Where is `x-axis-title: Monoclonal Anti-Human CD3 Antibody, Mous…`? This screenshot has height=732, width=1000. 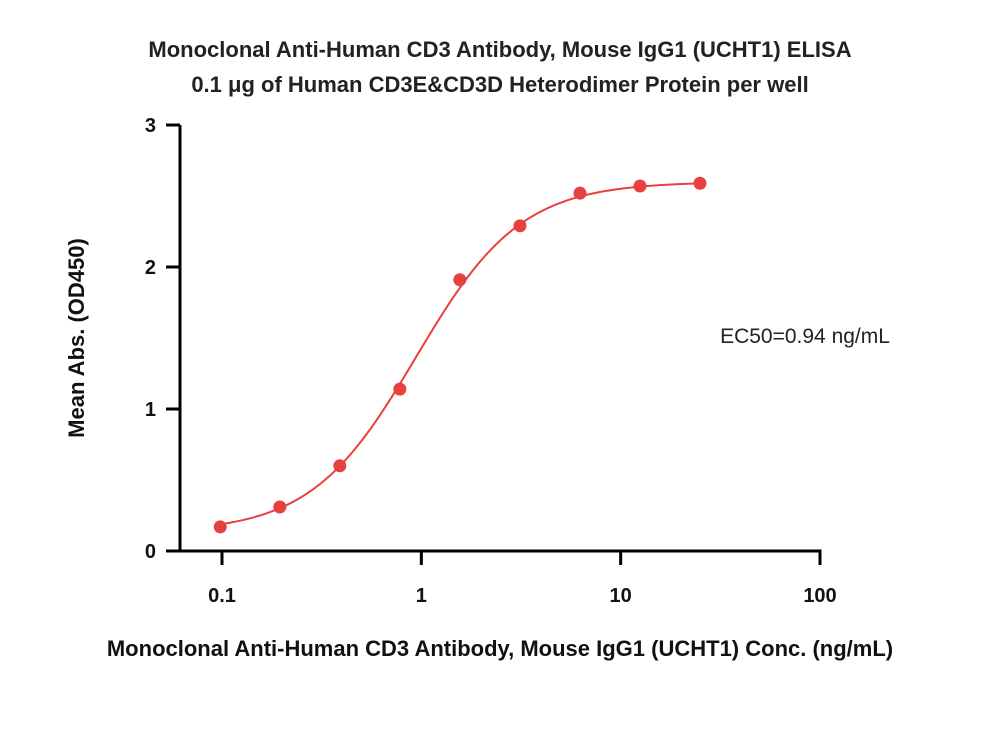
x-axis-title: Monoclonal Anti-Human CD3 Antibody, Mous… is located at coordinates (500, 648).